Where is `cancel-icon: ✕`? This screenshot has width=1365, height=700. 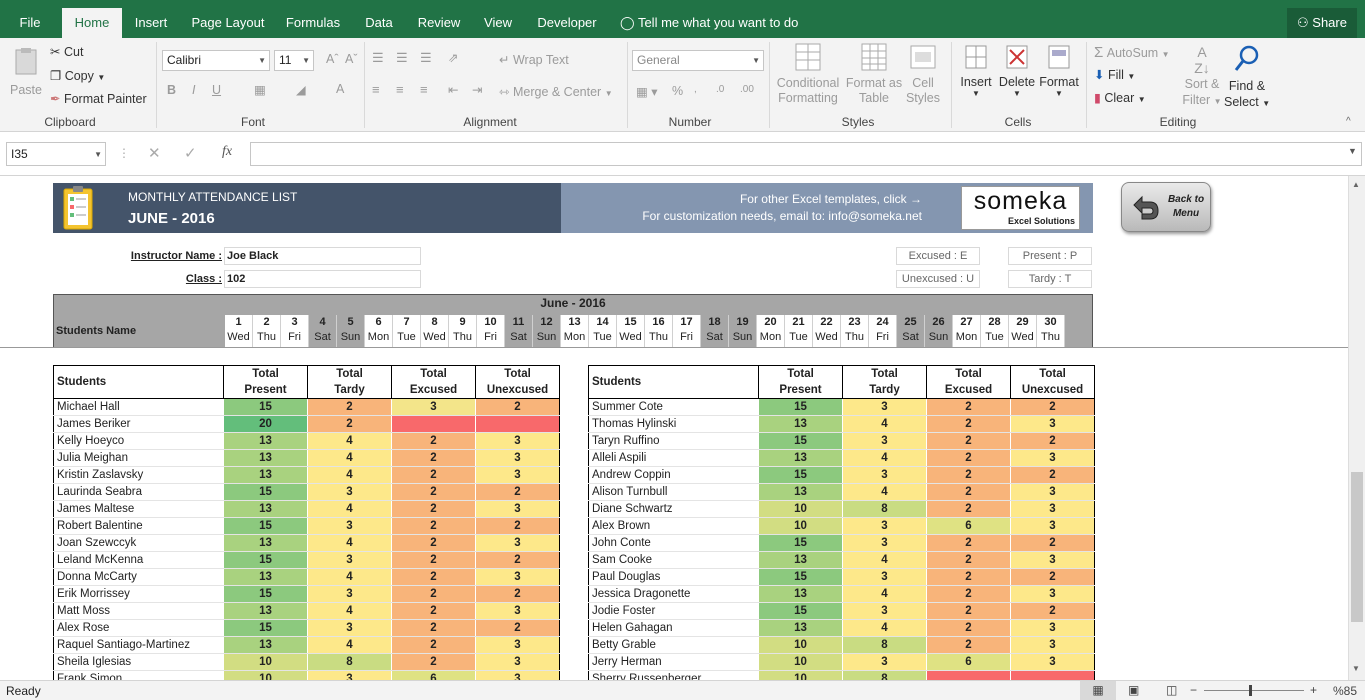 cancel-icon: ✕ is located at coordinates (154, 153).